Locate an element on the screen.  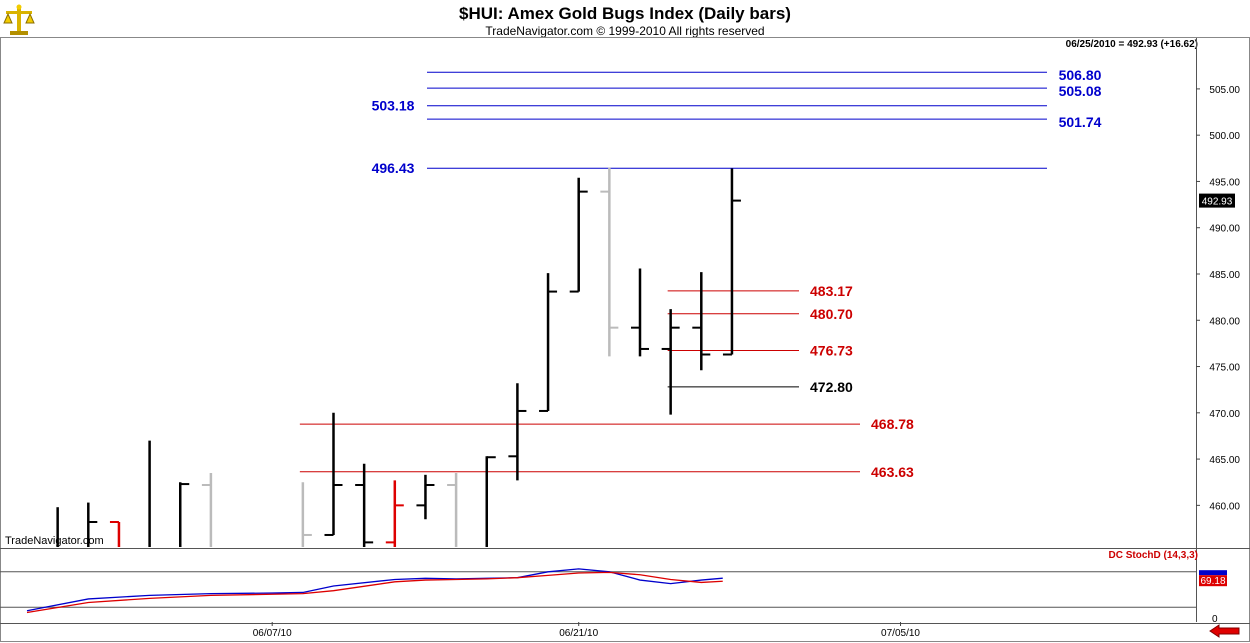
last-price-label: 492.93 is located at coordinates (1217, 202).